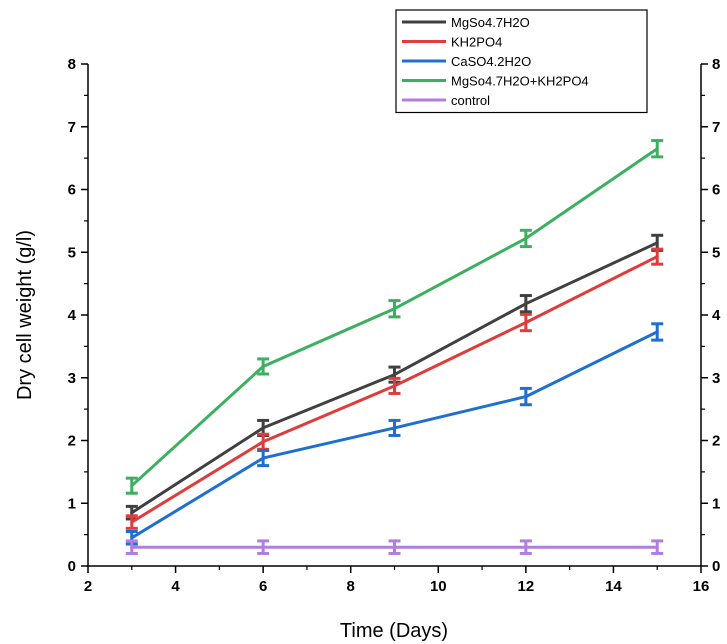 Image resolution: width=727 pixels, height=644 pixels. Describe the element at coordinates (716, 315) in the screenshot. I see `right-y-tick-label: 4` at that location.